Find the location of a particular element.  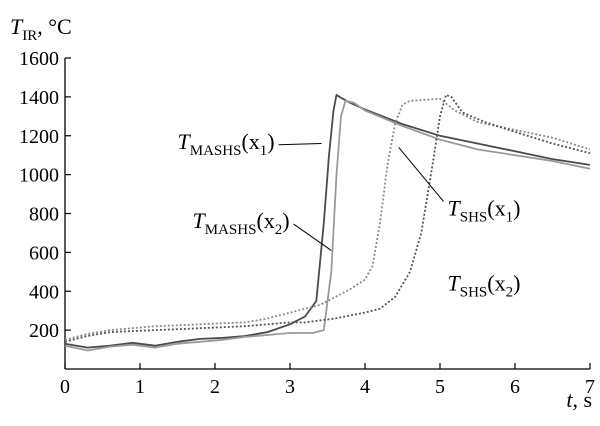

y-tick-label: 1000 is located at coordinates (39, 176).